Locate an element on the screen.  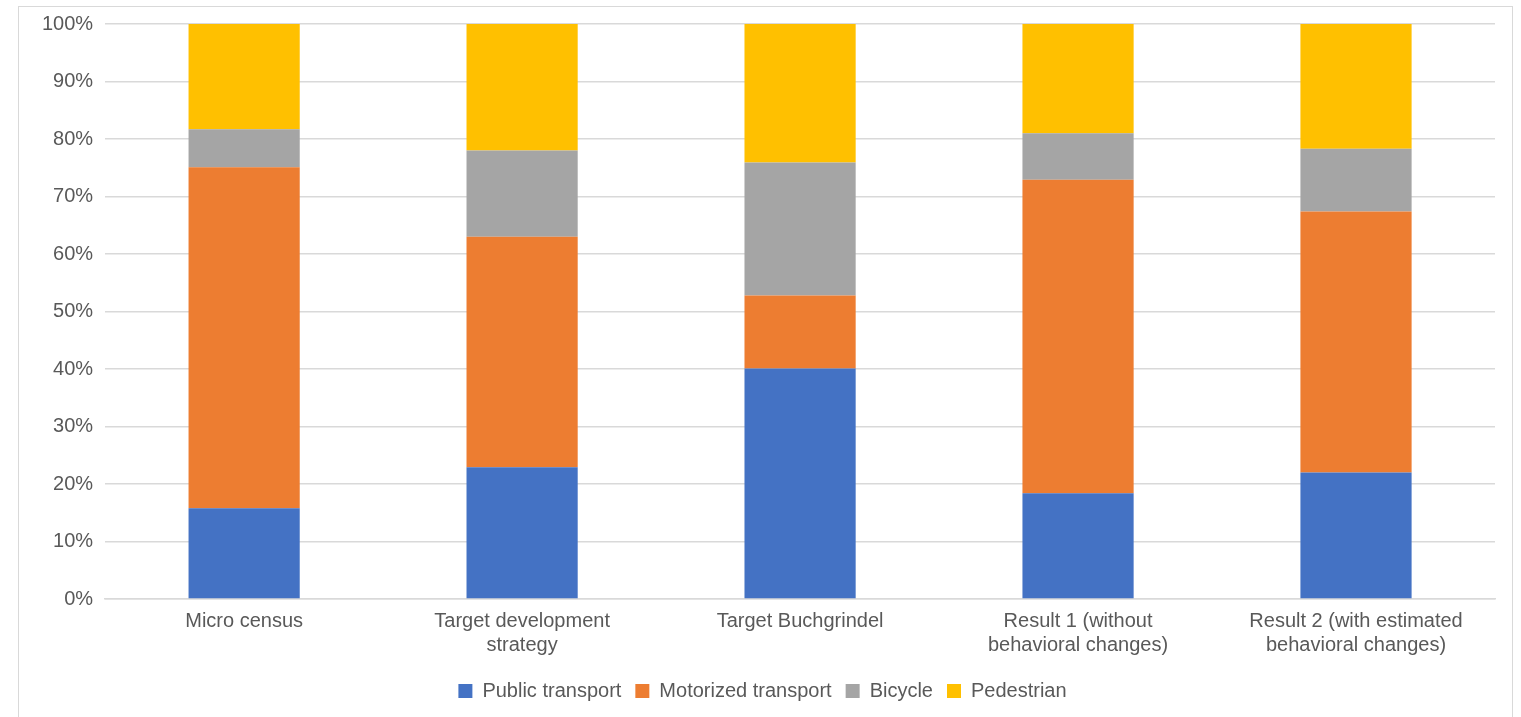
legend-label: Motorized transport is located at coordinates (746, 689).